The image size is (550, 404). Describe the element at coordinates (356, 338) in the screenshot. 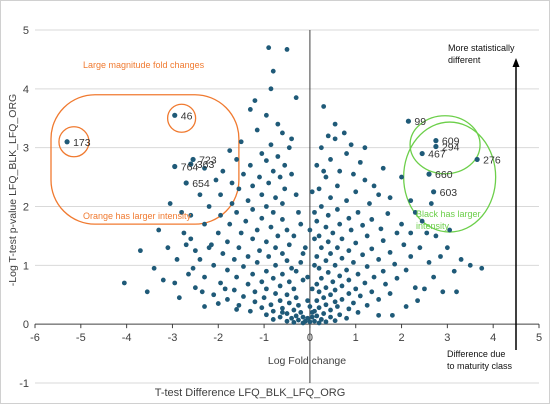

I see `x-tick-label: 1` at that location.